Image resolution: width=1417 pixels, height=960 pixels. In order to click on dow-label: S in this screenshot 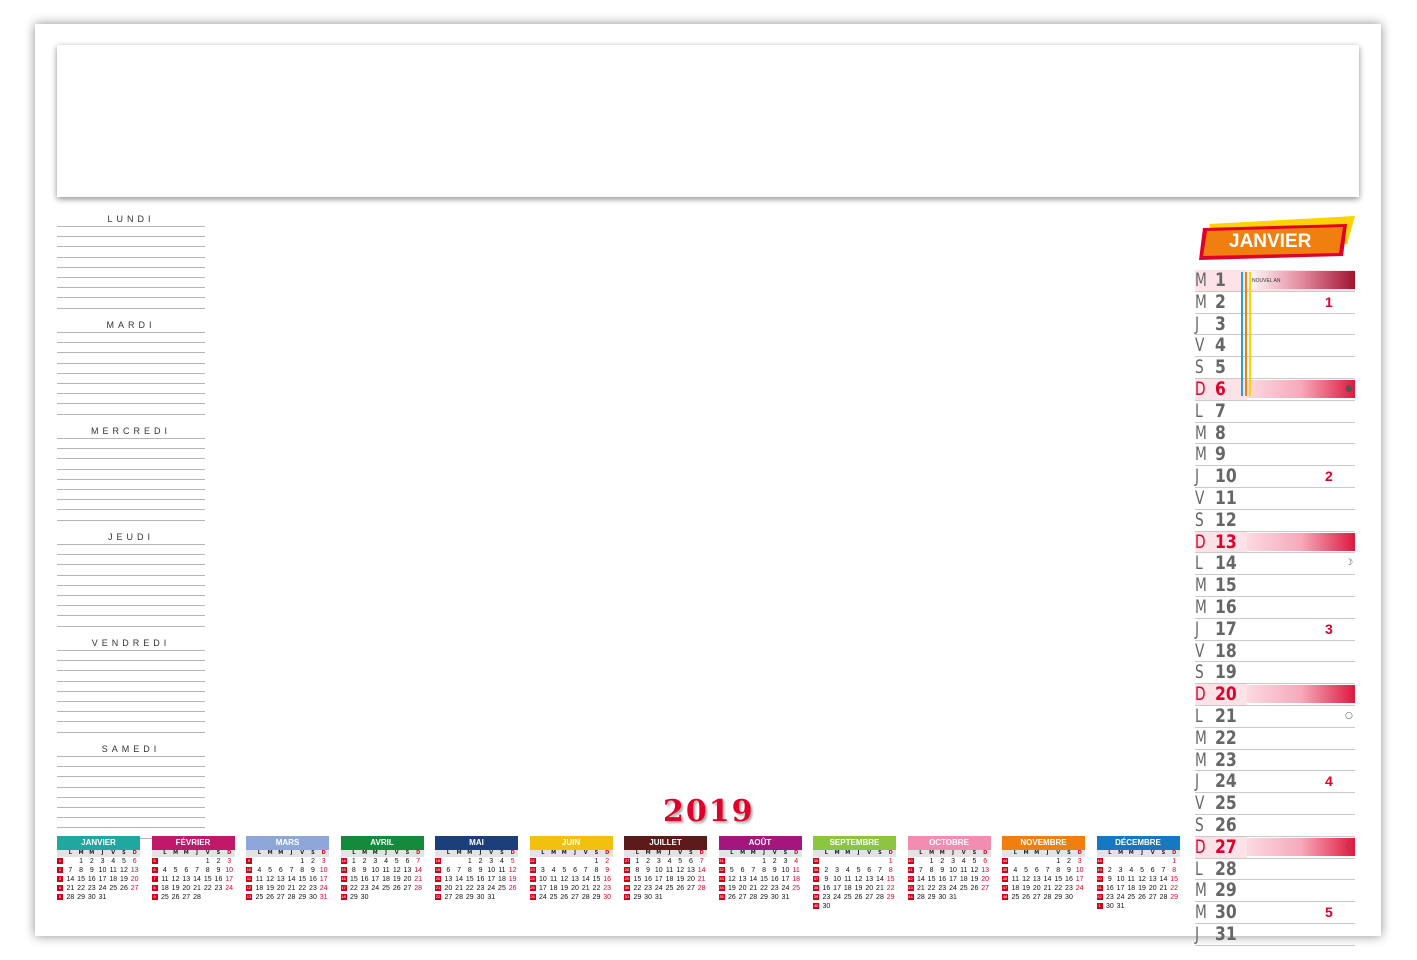, I will do `click(880, 853)`.